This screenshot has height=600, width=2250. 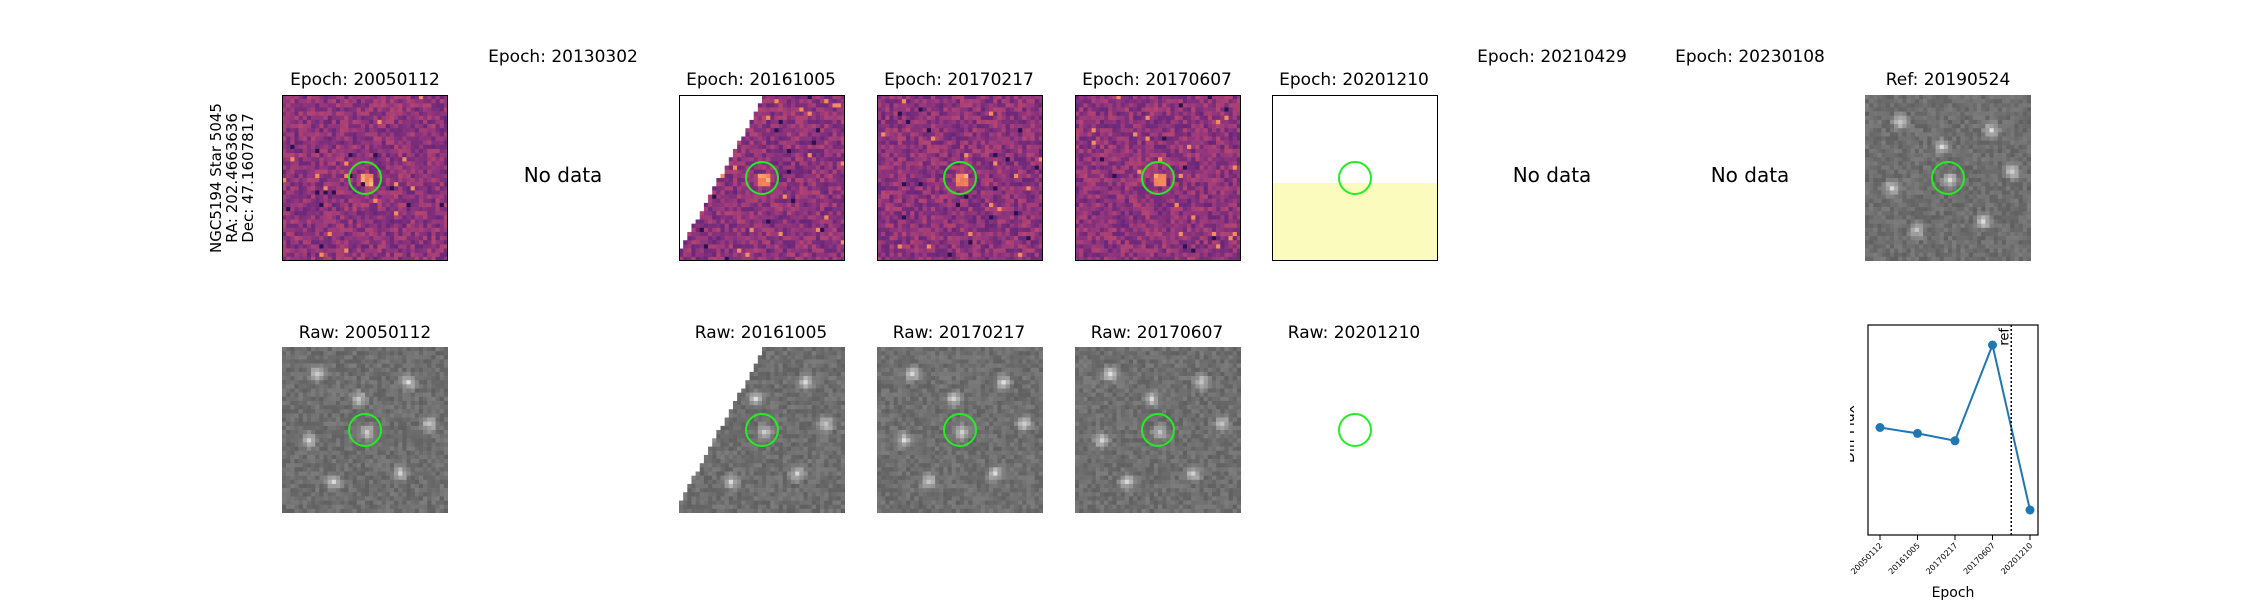 I want to click on title-raw-4: Raw: 20201210, so click(x=1354, y=333).